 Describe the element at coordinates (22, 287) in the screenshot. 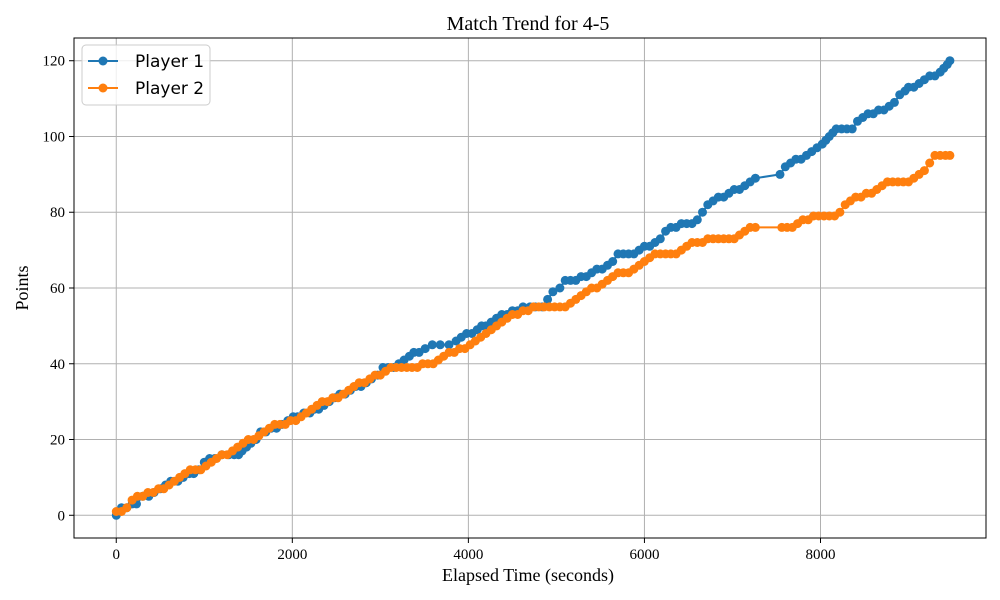

I see `y-axis-label: Points` at that location.